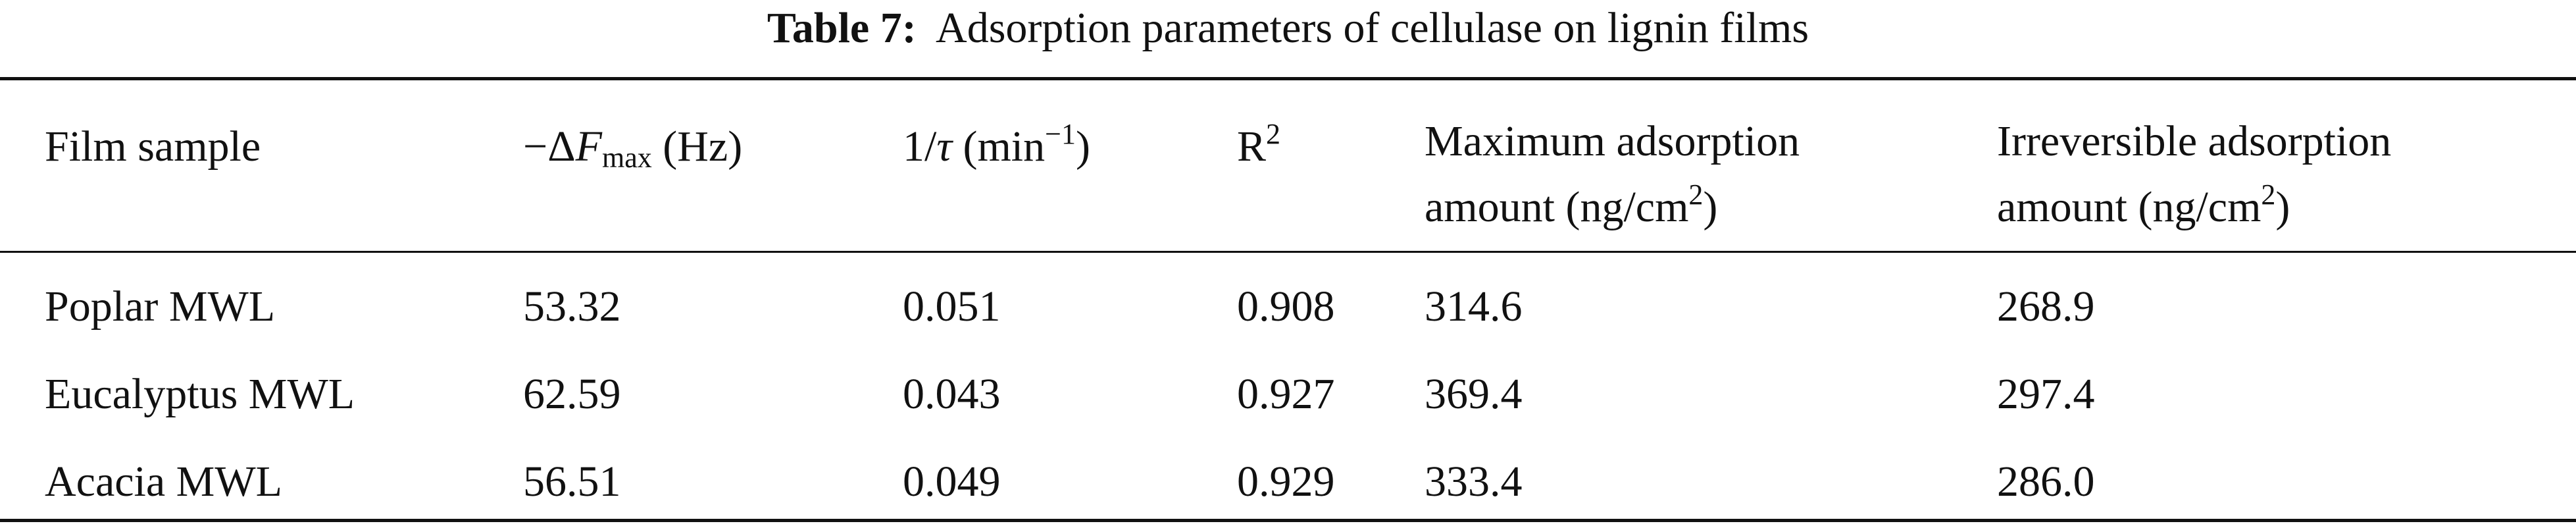  What do you see at coordinates (572, 482) in the screenshot?
I see `table-cell: 56.51` at bounding box center [572, 482].